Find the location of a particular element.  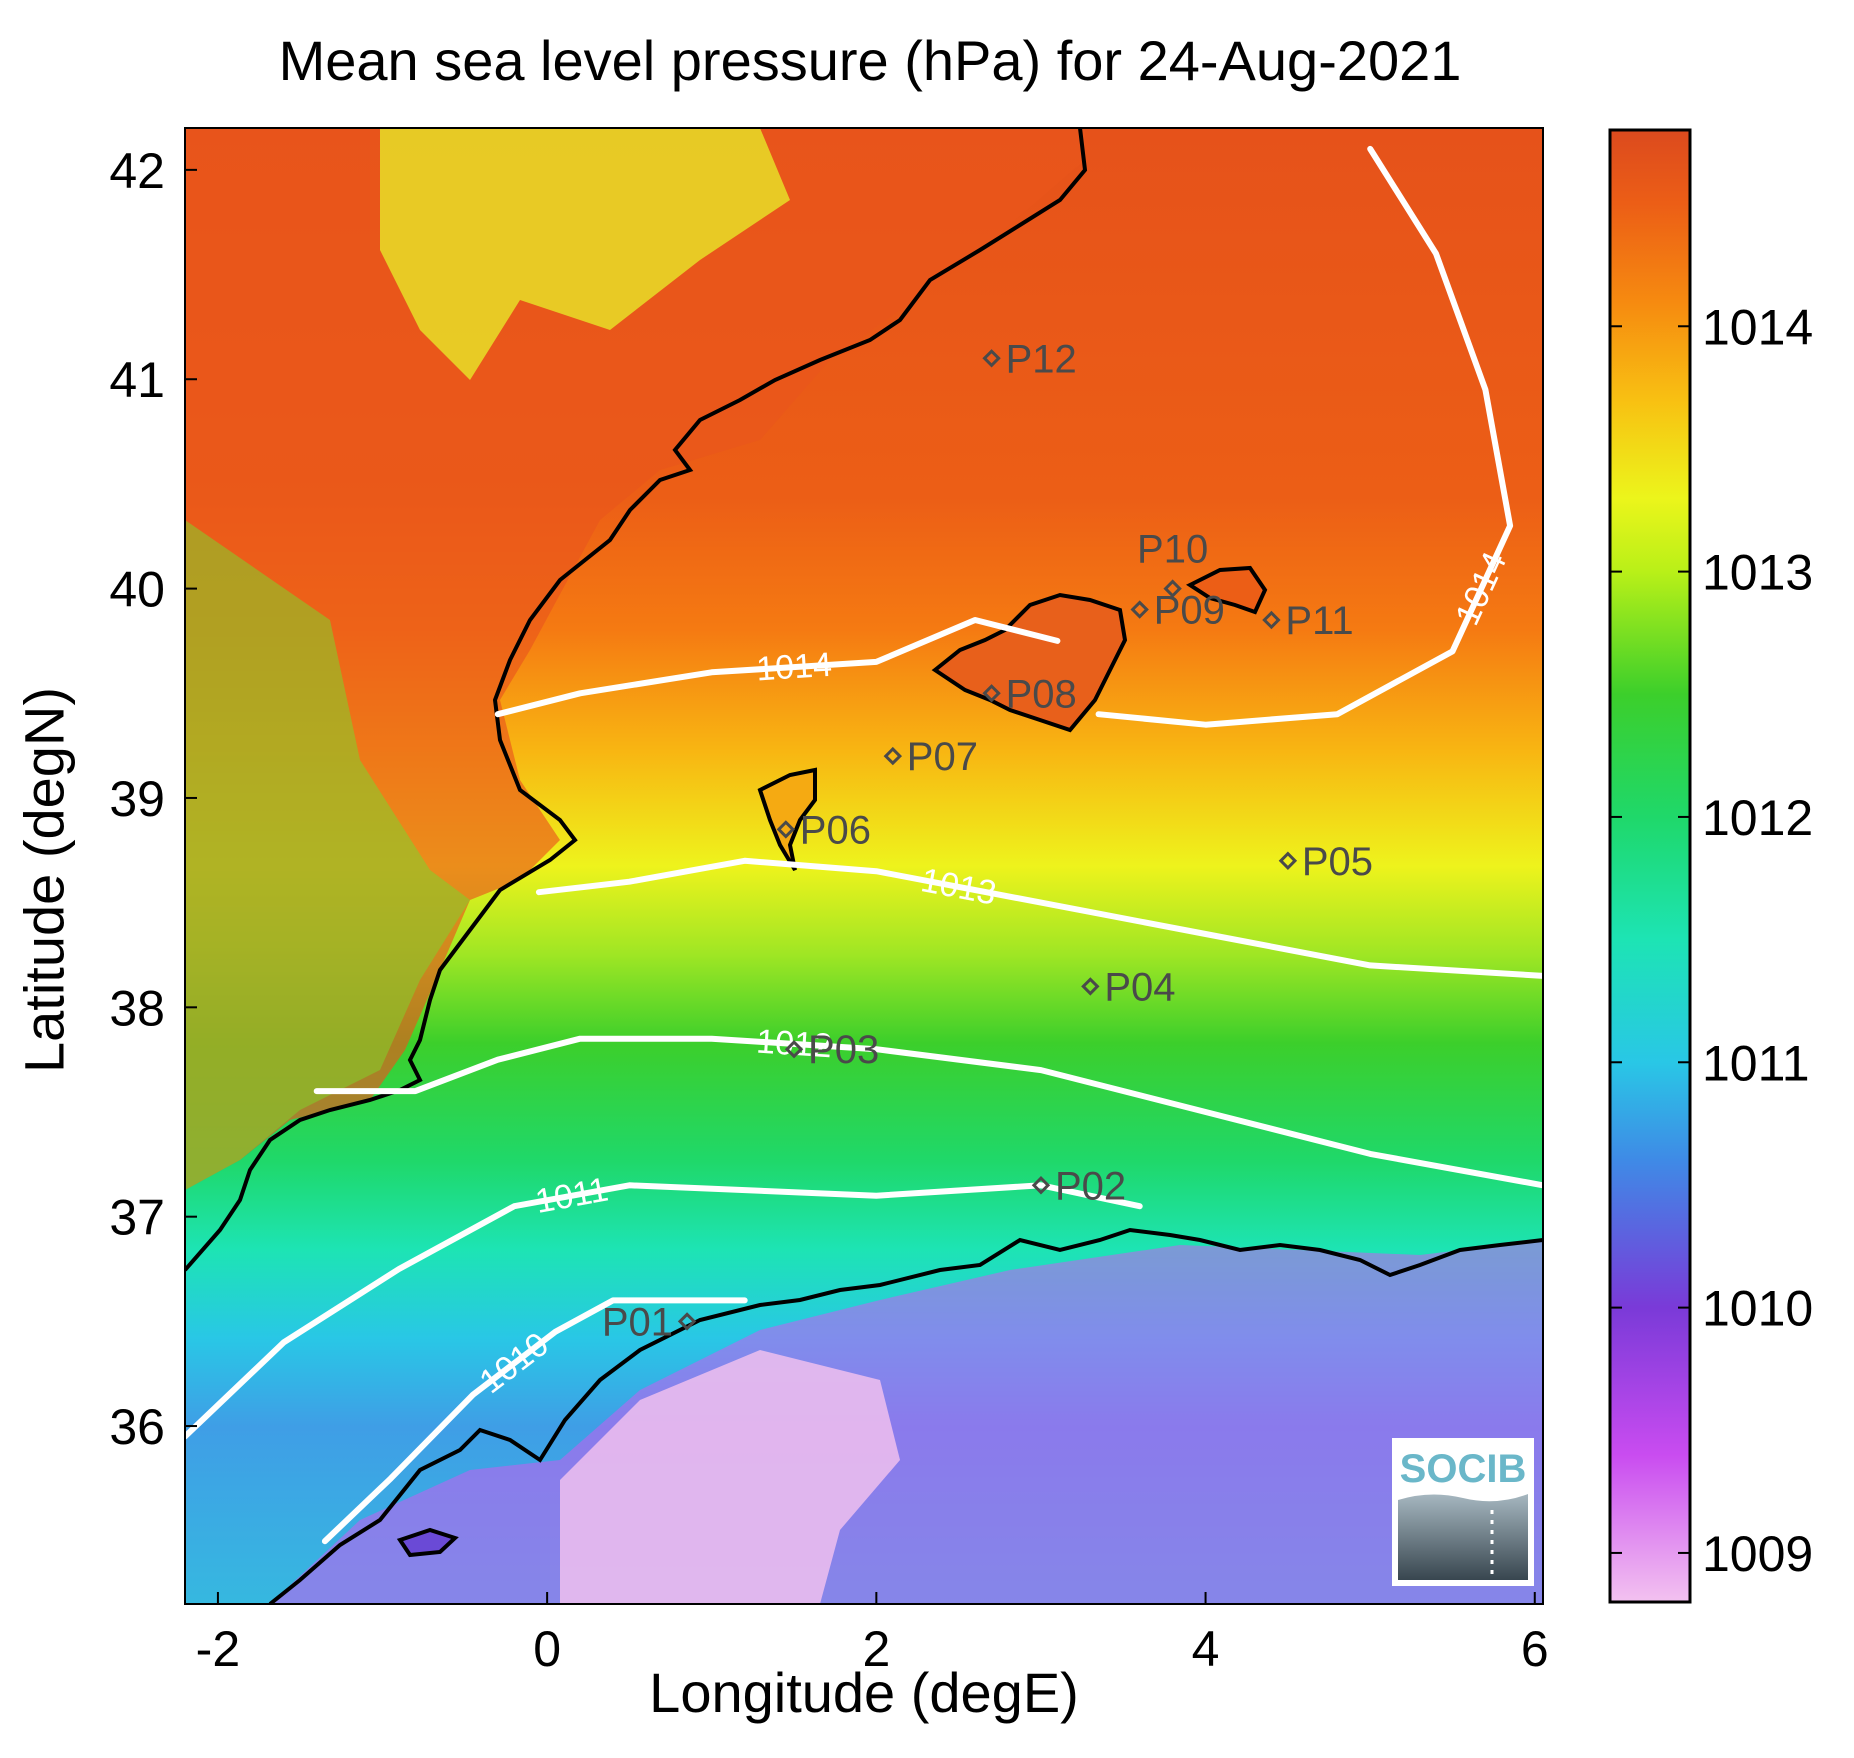

contour-label: 1014 is located at coordinates (794, 667).